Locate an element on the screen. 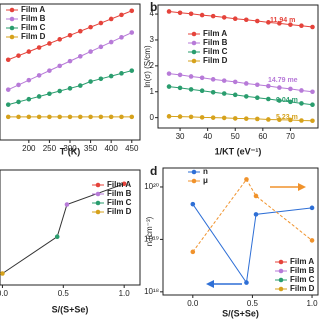 This screenshot has height=320, width=320. x-axis-title: S/(S+Se) is located at coordinates (70, 309).